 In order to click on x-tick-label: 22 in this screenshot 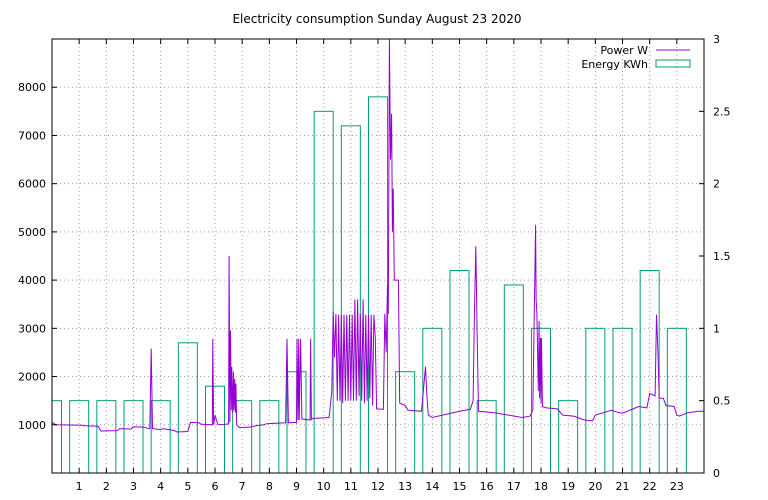, I will do `click(650, 486)`.